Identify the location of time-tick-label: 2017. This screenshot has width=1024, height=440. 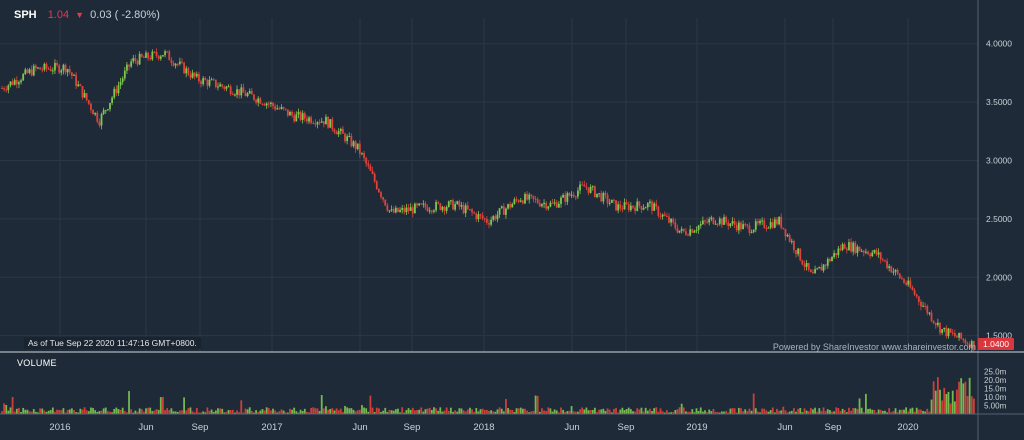
(271, 427).